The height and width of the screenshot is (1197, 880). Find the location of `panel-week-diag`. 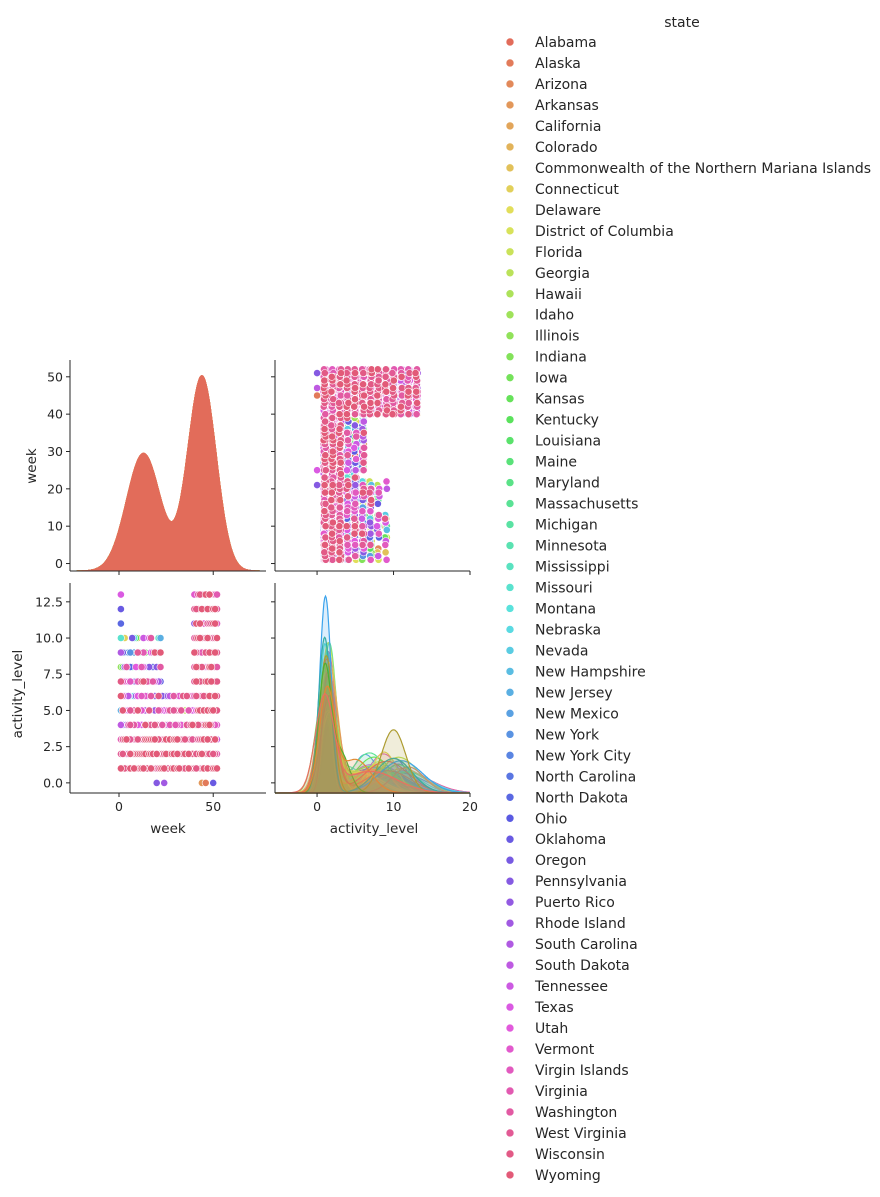

panel-week-diag is located at coordinates (168, 473).